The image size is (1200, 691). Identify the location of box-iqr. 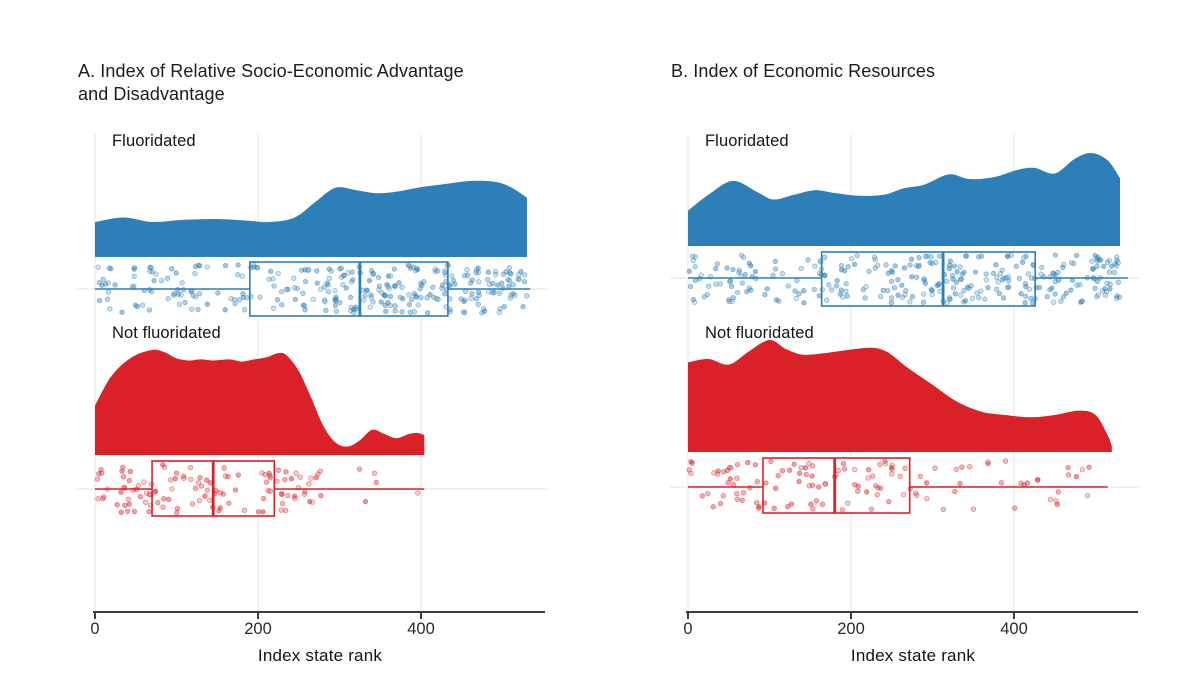
(836, 485).